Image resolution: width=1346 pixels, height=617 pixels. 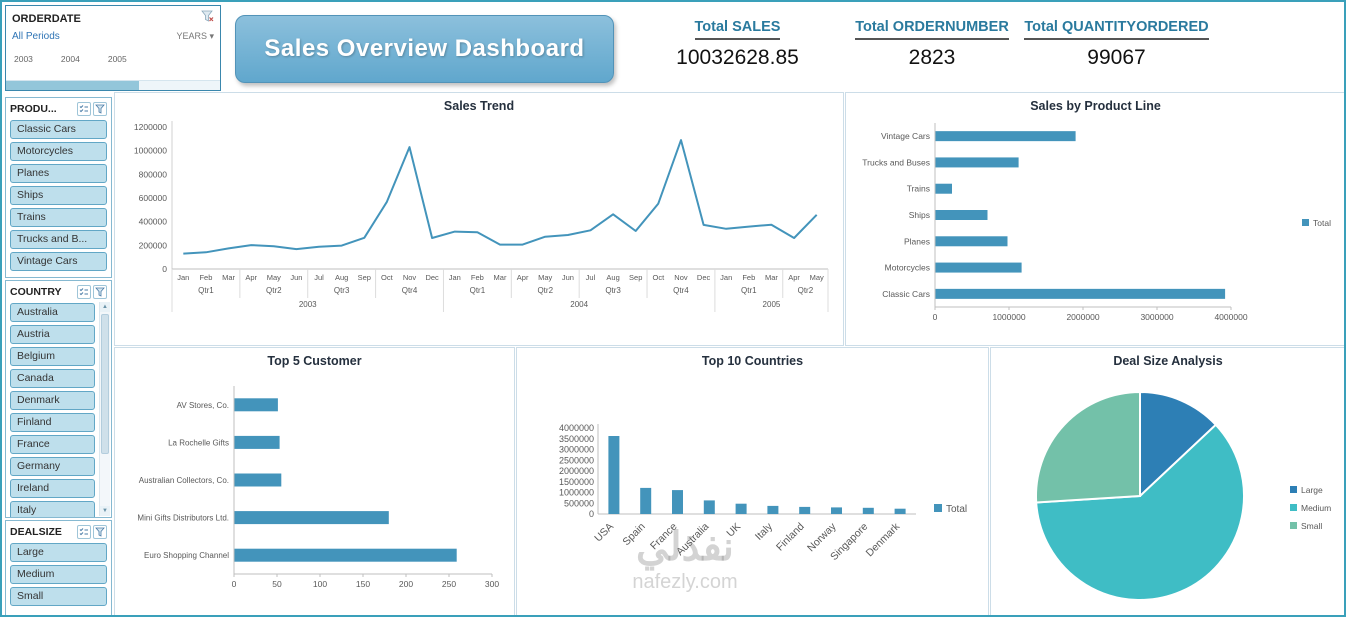 I want to click on kpi-total-ordernumber-label: Total ORDERNUMBER, so click(x=932, y=29).